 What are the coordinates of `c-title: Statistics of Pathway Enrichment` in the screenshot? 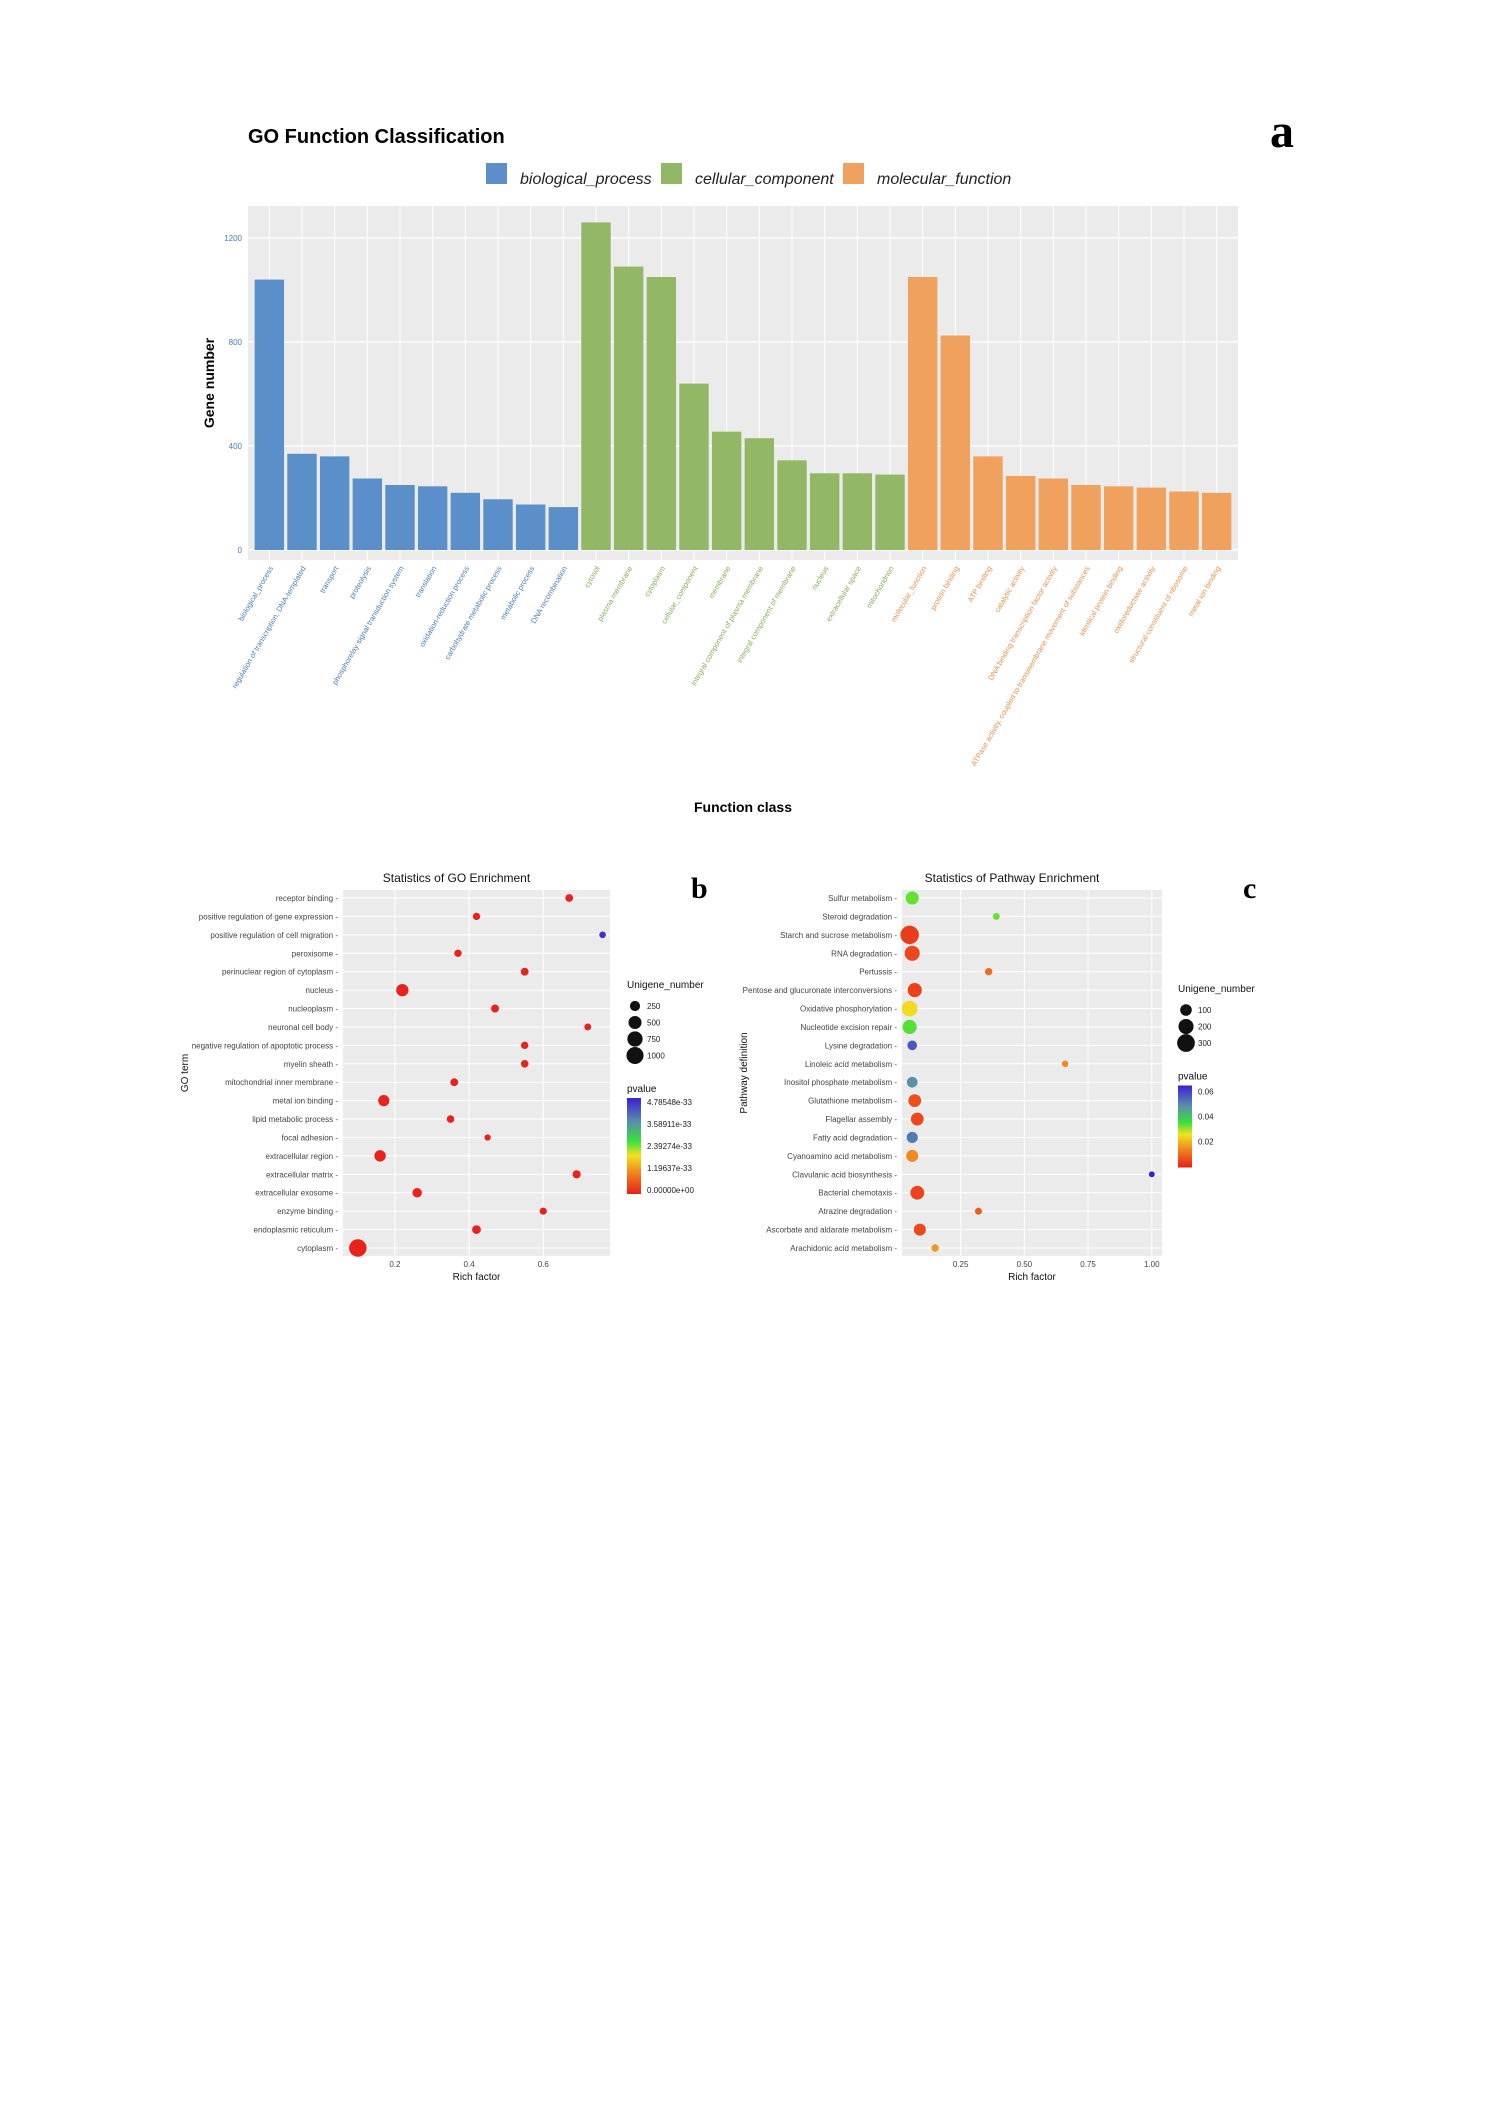 It's located at (1012, 878).